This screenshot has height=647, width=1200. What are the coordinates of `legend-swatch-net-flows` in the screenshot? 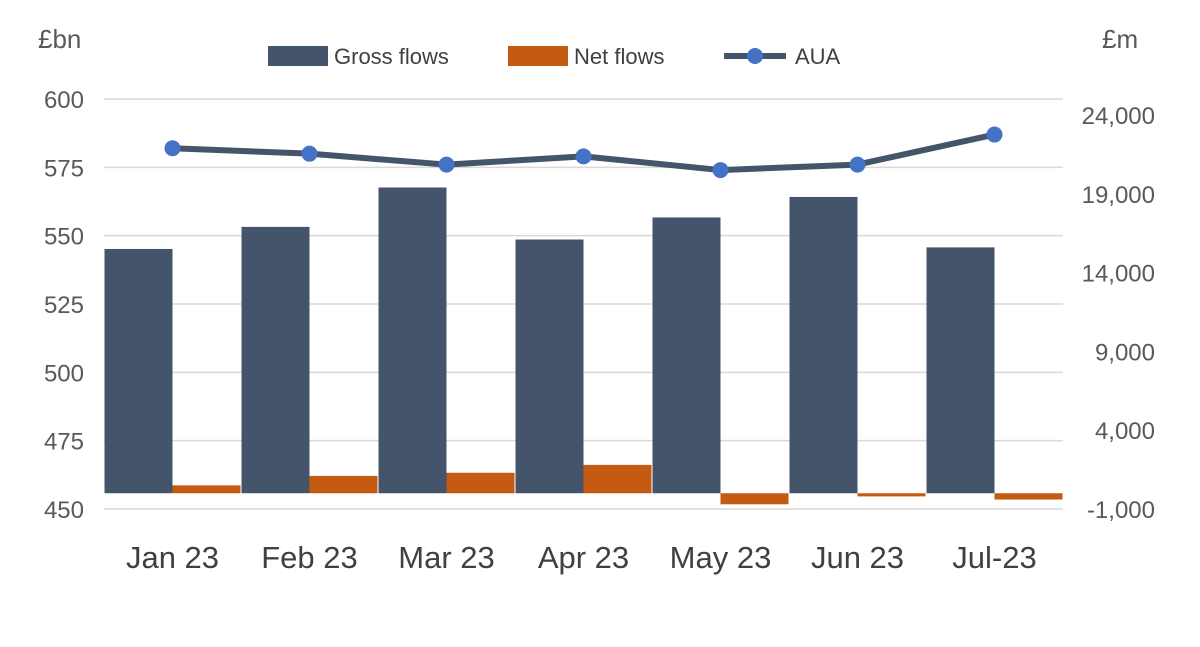 It's located at (538, 56).